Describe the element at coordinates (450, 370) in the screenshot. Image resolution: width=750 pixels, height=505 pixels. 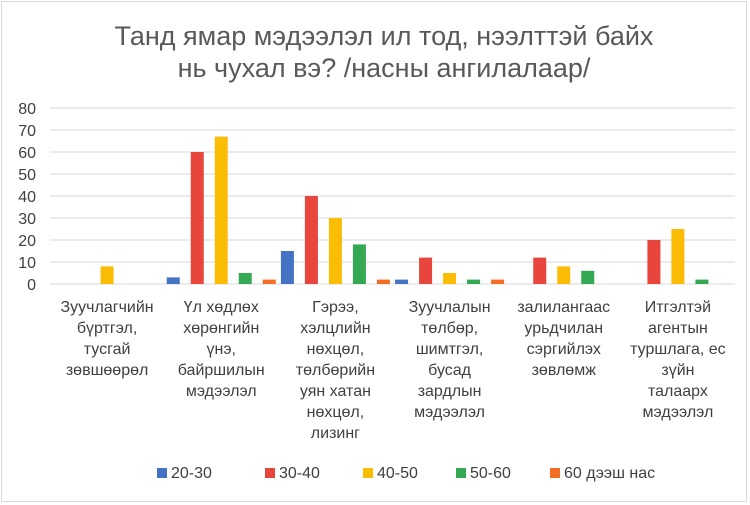
I see `category-label: бусад` at that location.